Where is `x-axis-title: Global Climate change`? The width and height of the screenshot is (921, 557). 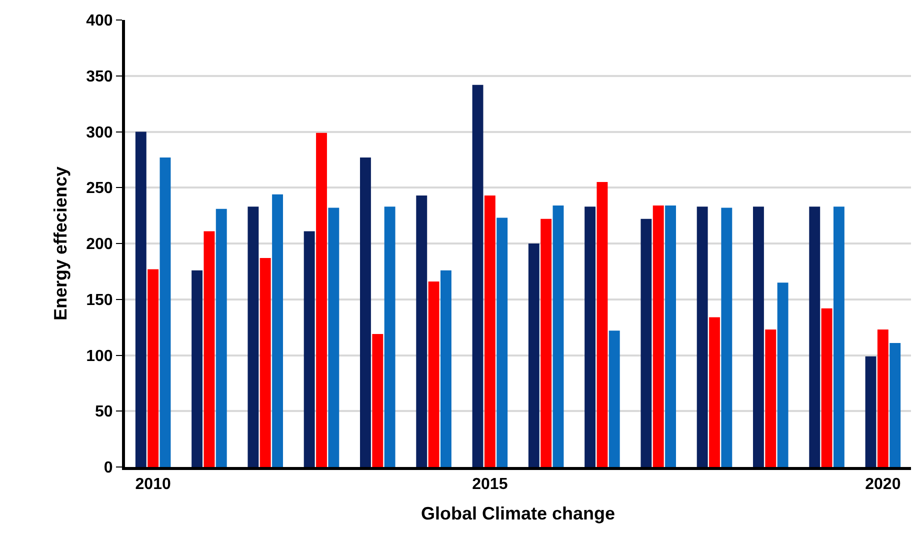
x-axis-title: Global Climate change is located at coordinates (518, 513).